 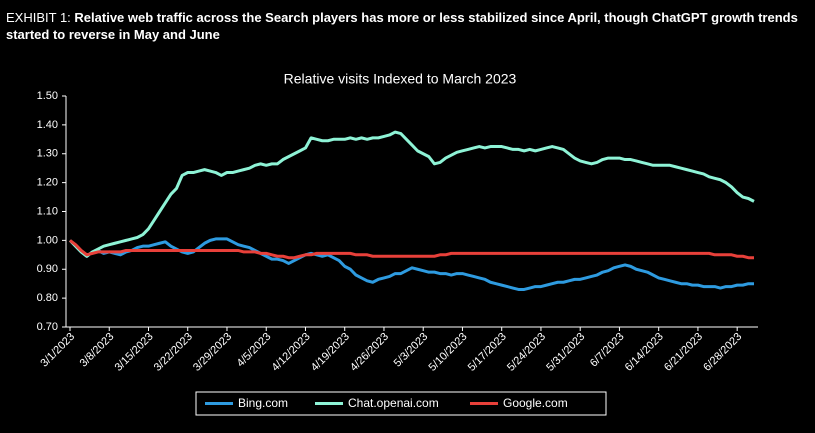 What do you see at coordinates (487, 352) in the screenshot?
I see `x-tick-label: 5/17/2023` at bounding box center [487, 352].